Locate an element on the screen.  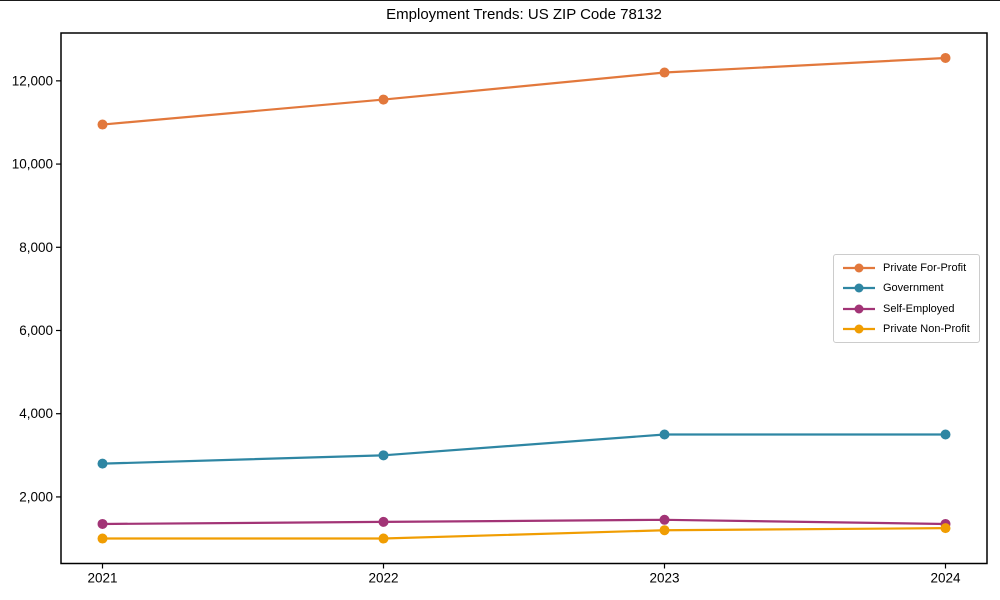
chart-title: Employment Trends: US ZIP Code 78132 is located at coordinates (524, 14).